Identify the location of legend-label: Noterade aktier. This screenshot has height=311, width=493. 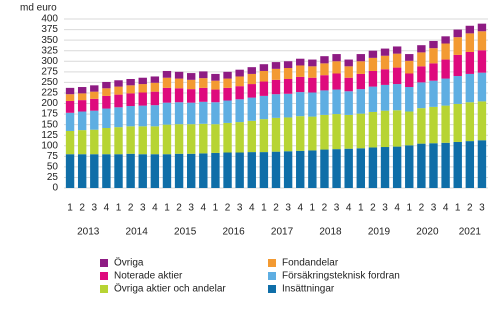
(148, 276).